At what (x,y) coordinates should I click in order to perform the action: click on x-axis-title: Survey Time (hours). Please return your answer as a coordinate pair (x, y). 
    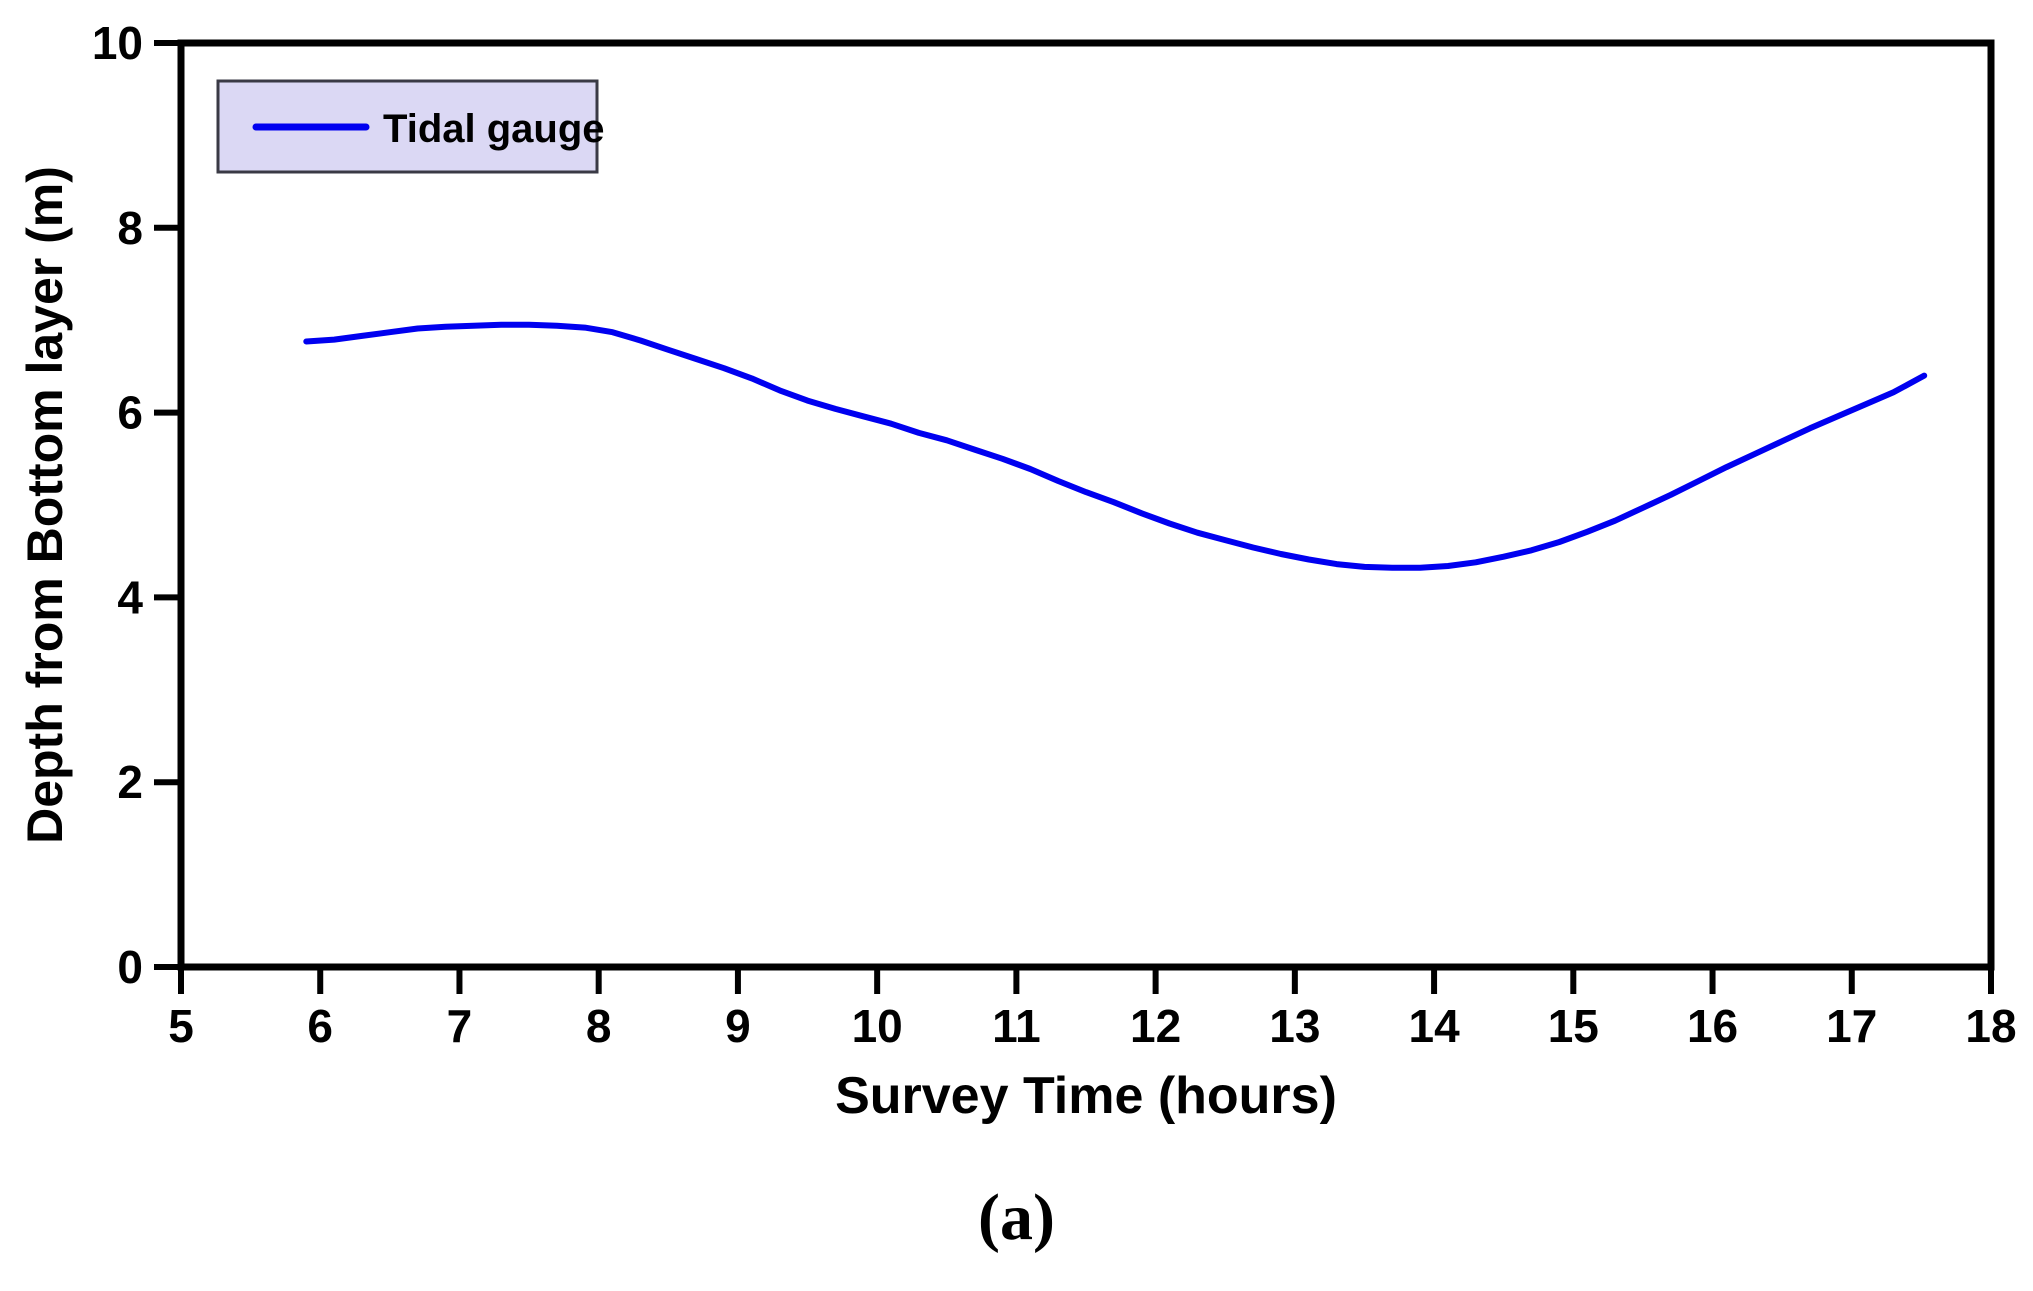
    Looking at the image, I should click on (1086, 1096).